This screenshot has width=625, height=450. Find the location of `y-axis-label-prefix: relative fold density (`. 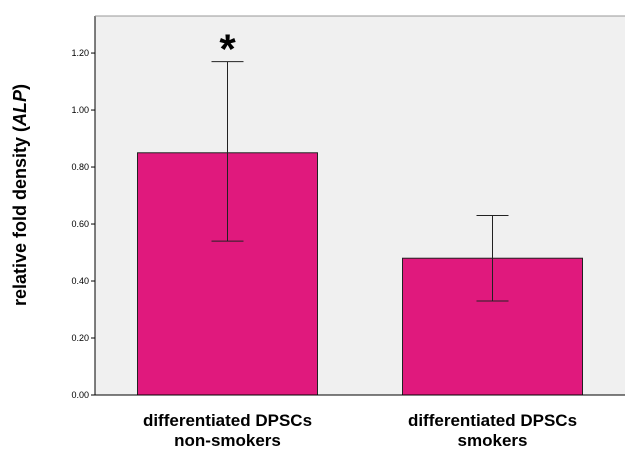

y-axis-label-prefix: relative fold density ( is located at coordinates (20, 216).